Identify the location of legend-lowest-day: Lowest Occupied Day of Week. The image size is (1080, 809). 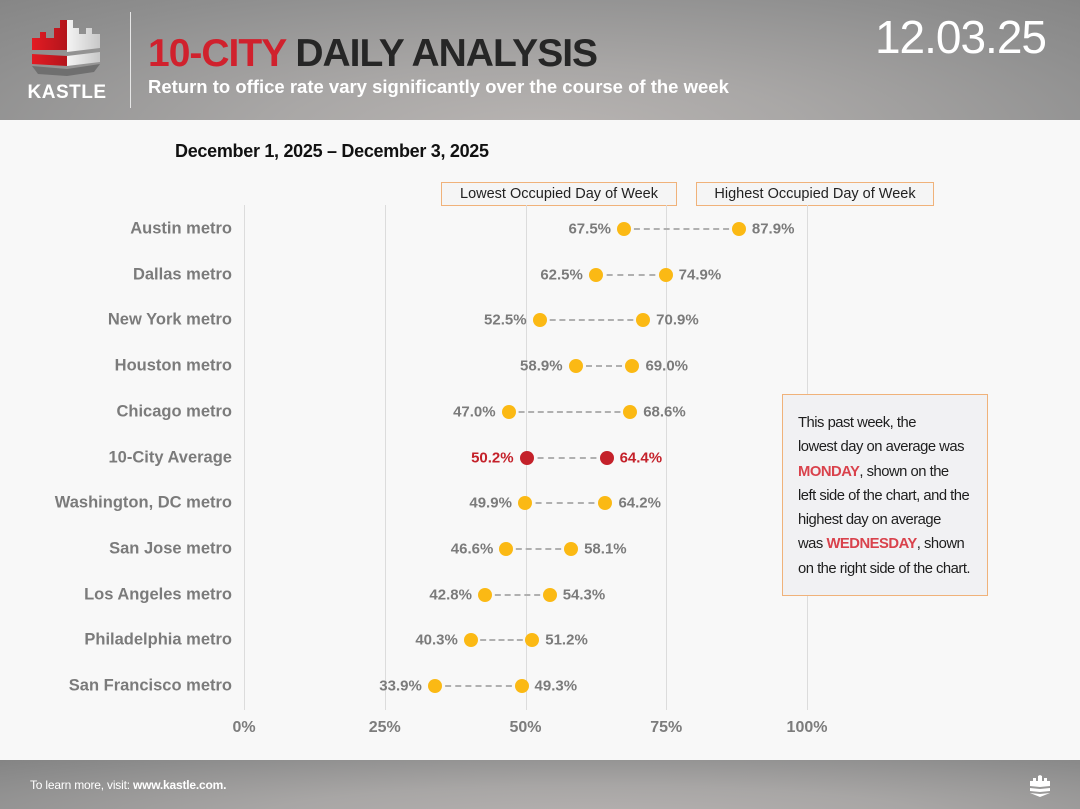
(559, 194).